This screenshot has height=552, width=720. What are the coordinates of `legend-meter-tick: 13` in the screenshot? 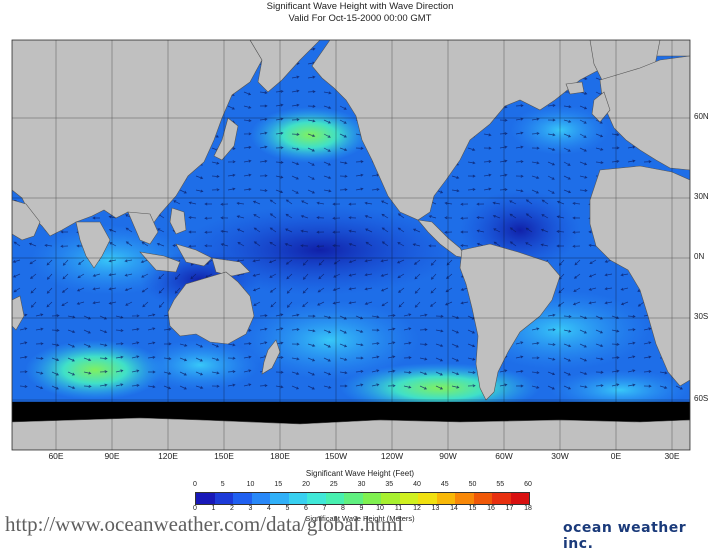 It's located at (435, 508).